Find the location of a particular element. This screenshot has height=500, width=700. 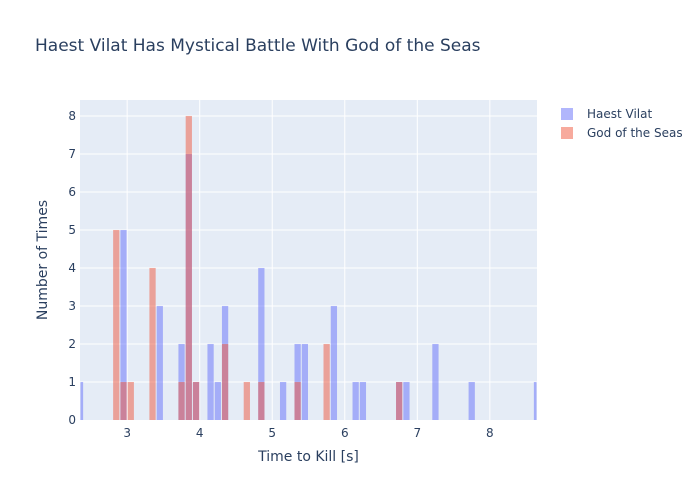

y-tick-label: 3 is located at coordinates (72, 306).